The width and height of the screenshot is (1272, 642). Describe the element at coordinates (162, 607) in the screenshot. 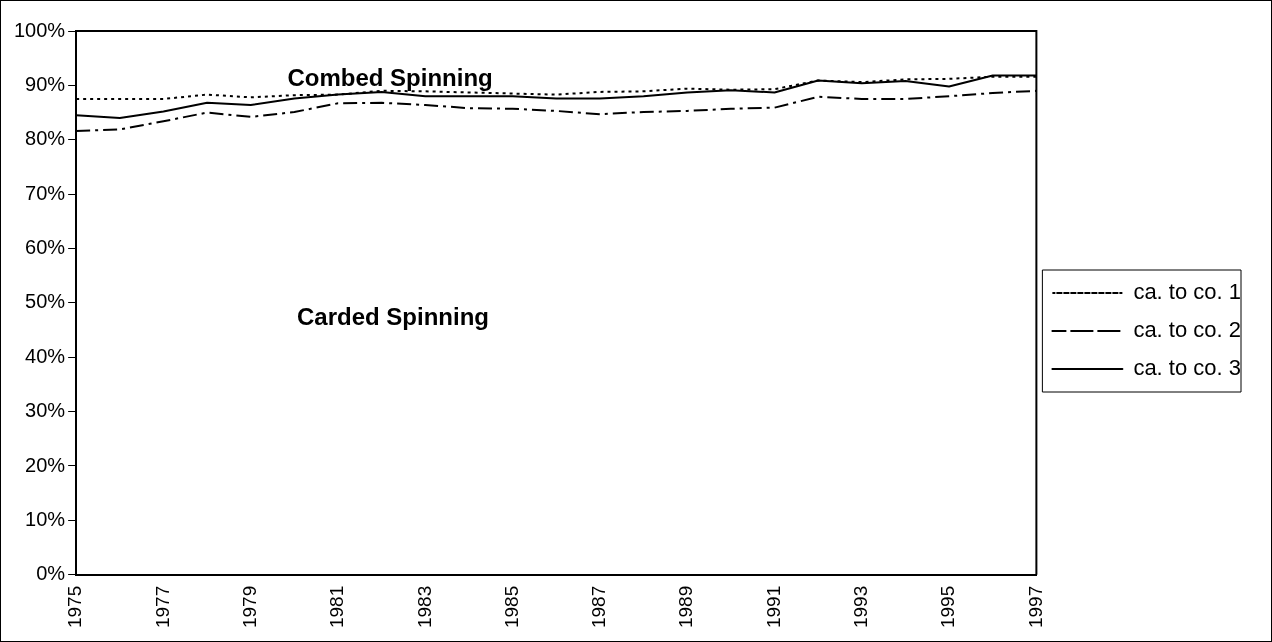

I see `x-tick-label: 1977` at that location.